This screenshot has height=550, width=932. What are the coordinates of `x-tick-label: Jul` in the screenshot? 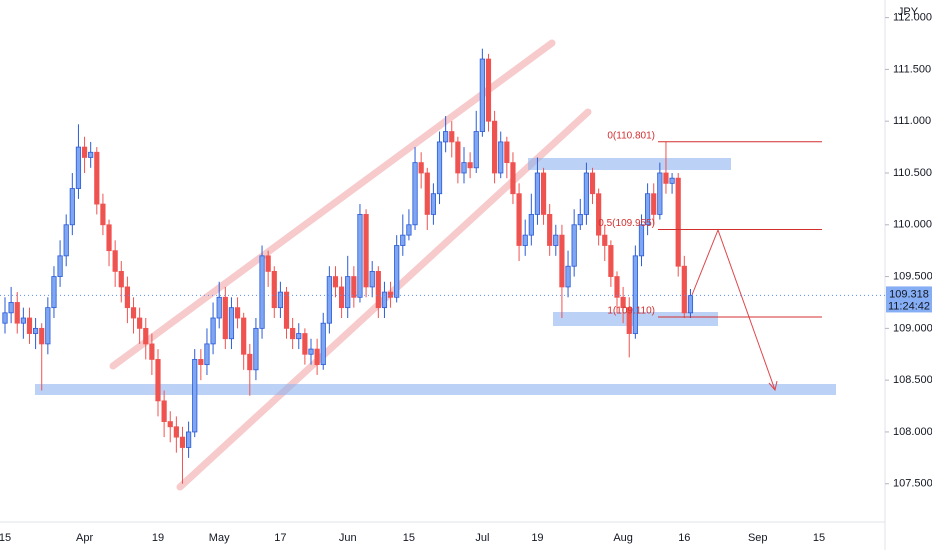 It's located at (482, 538).